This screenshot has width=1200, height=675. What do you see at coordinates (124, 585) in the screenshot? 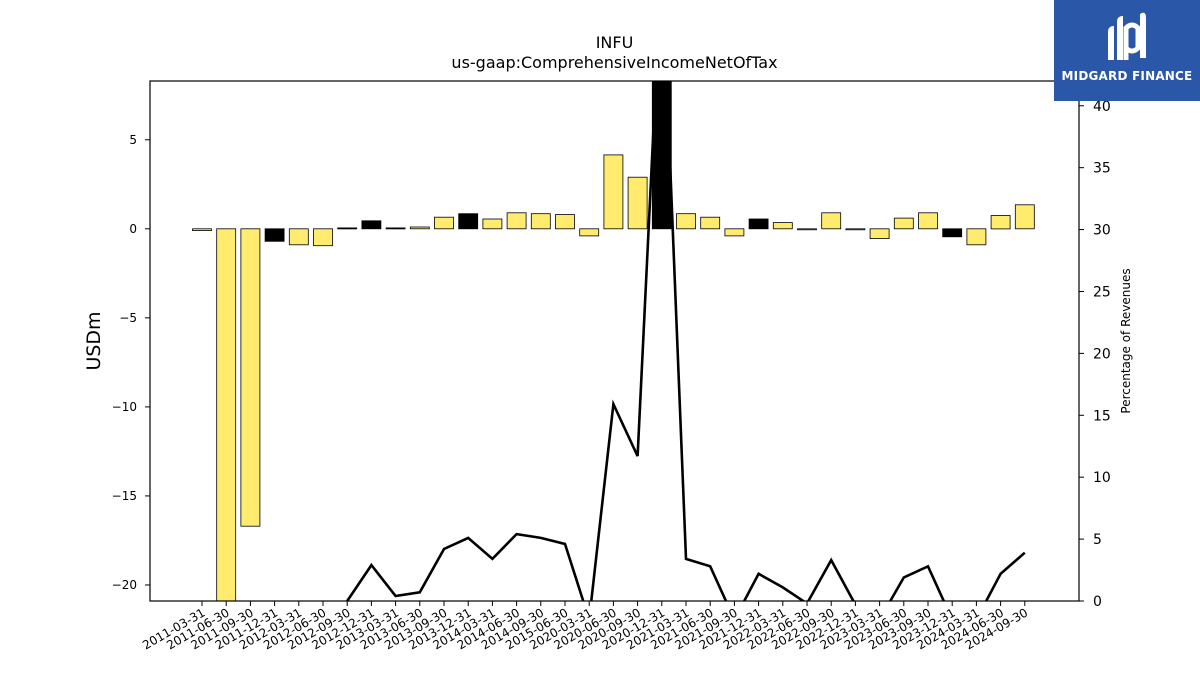
I see `y-tick-label: −20` at bounding box center [124, 585].